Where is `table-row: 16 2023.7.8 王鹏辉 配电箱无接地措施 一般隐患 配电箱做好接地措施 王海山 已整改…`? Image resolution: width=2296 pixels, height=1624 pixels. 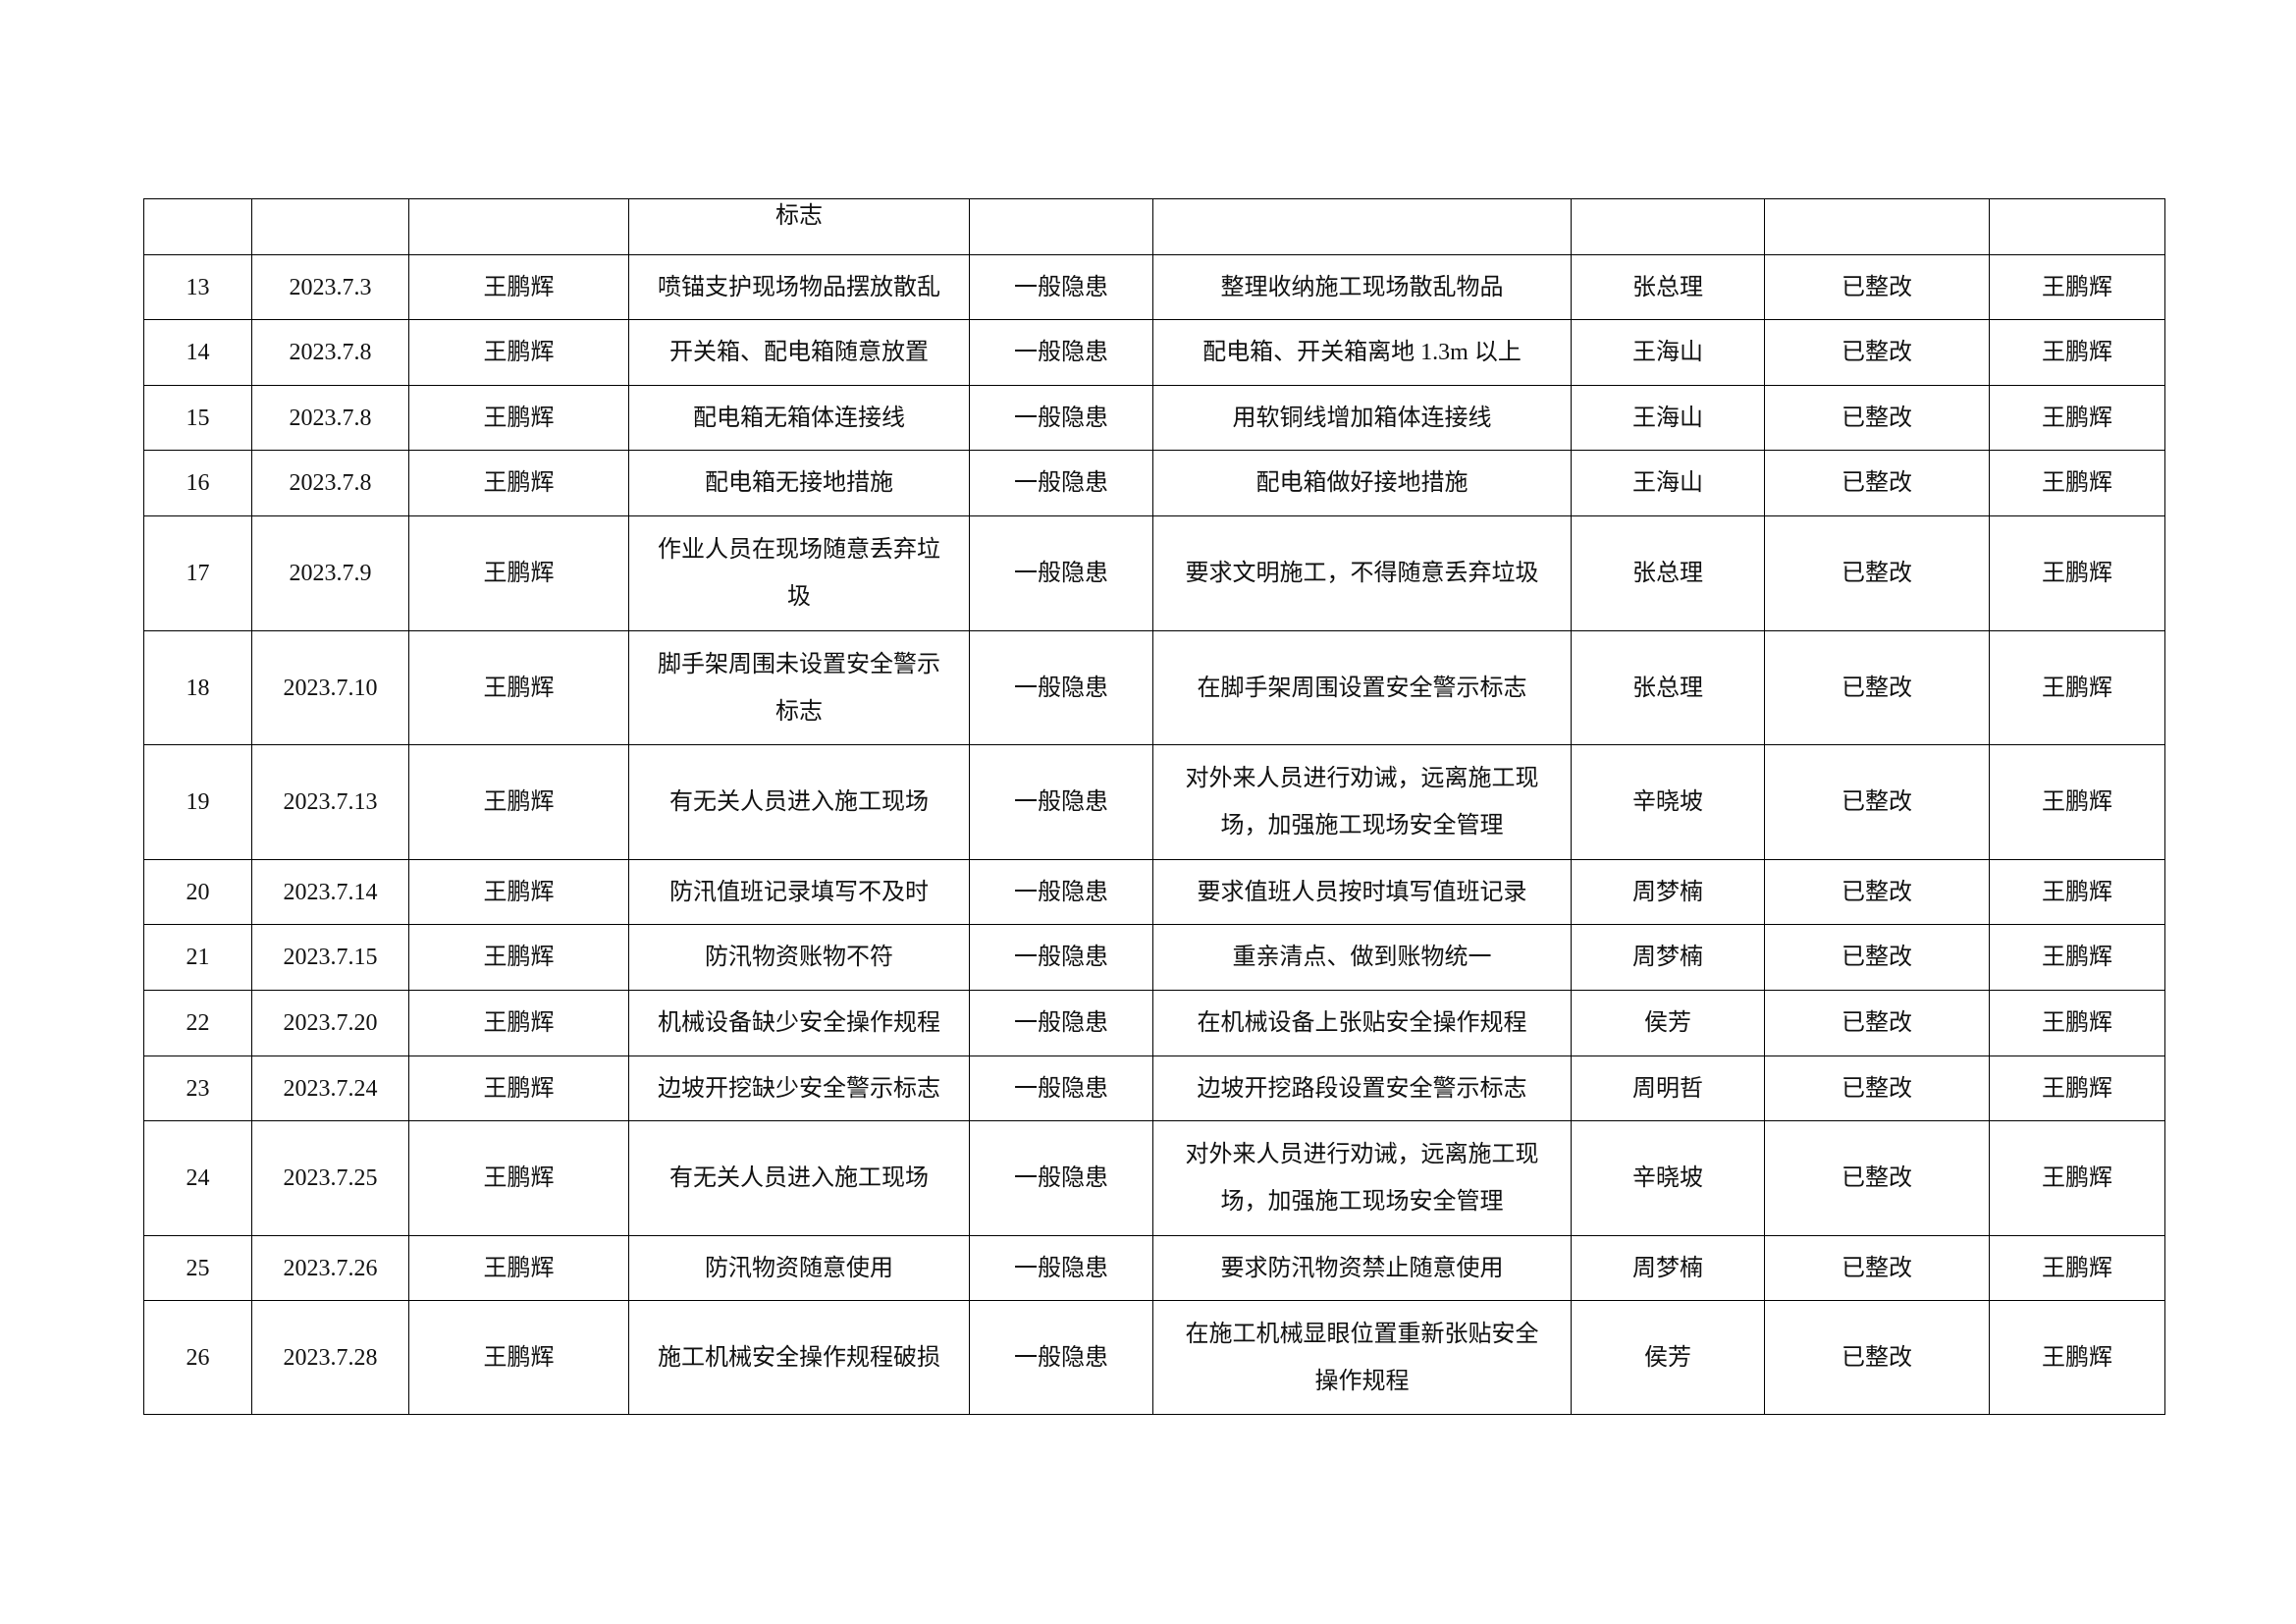 table-row: 16 2023.7.8 王鹏辉 配电箱无接地措施 一般隐患 配电箱做好接地措施 王海山 已整改… is located at coordinates (1154, 483).